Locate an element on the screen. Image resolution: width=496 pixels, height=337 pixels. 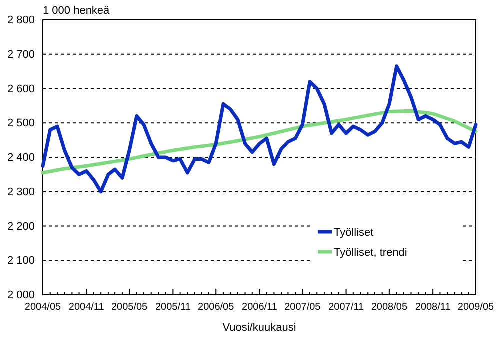
legend-label: Työlliset, trendi is located at coordinates (371, 253).